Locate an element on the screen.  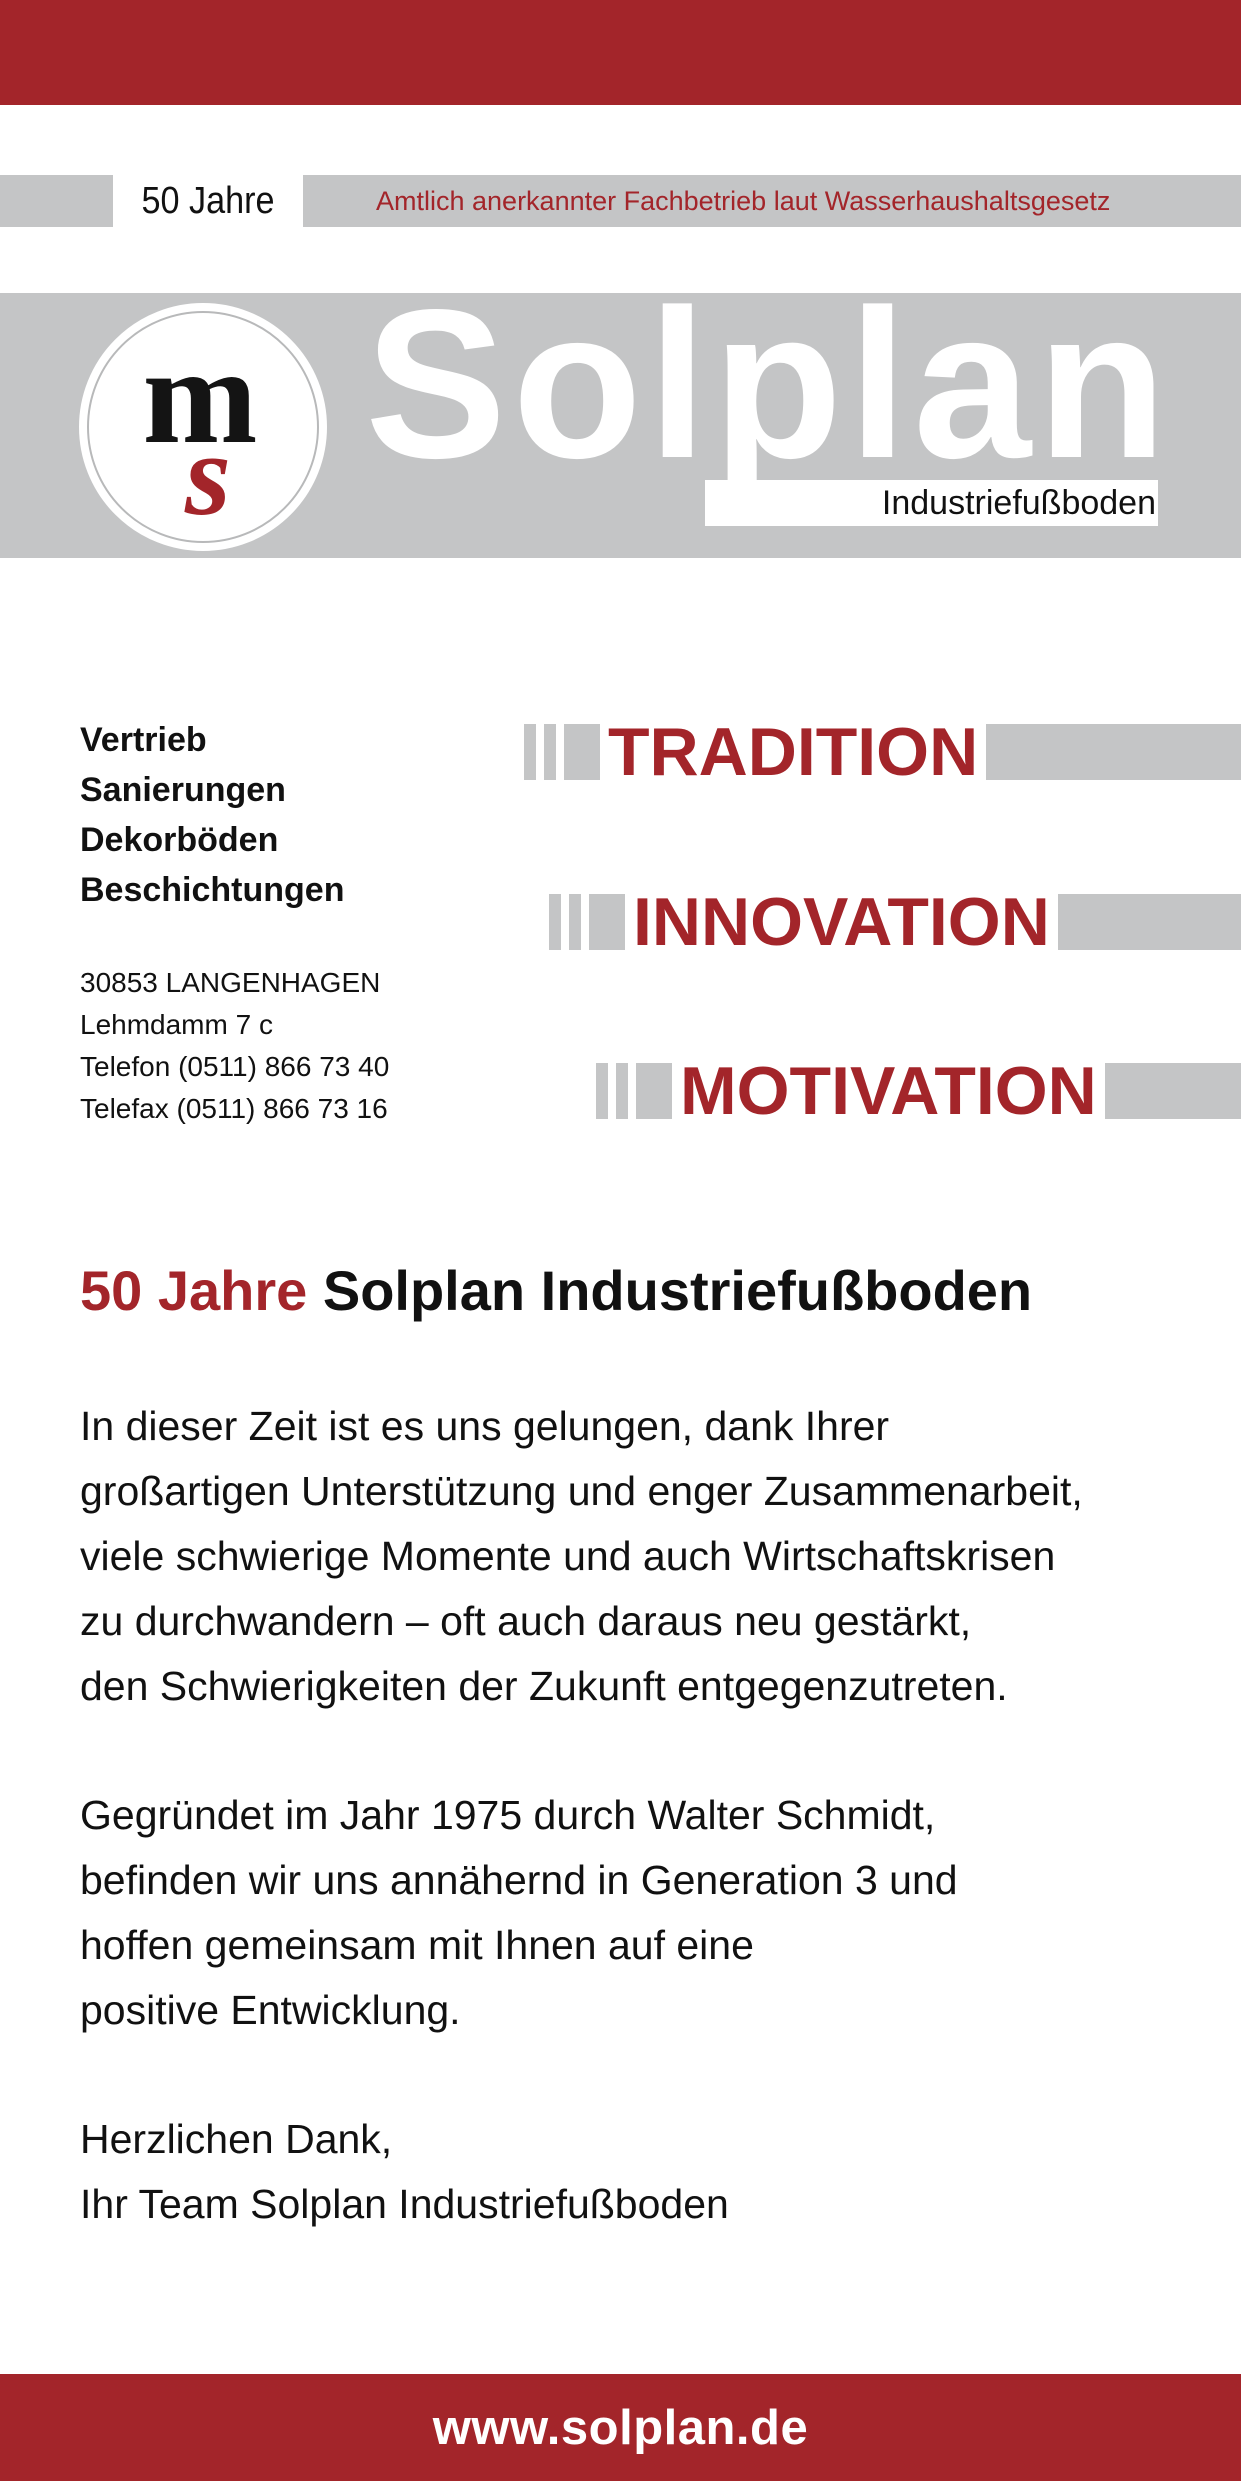
fax-number: Telefax (0511) 866 73 16 is located at coordinates (234, 1108).